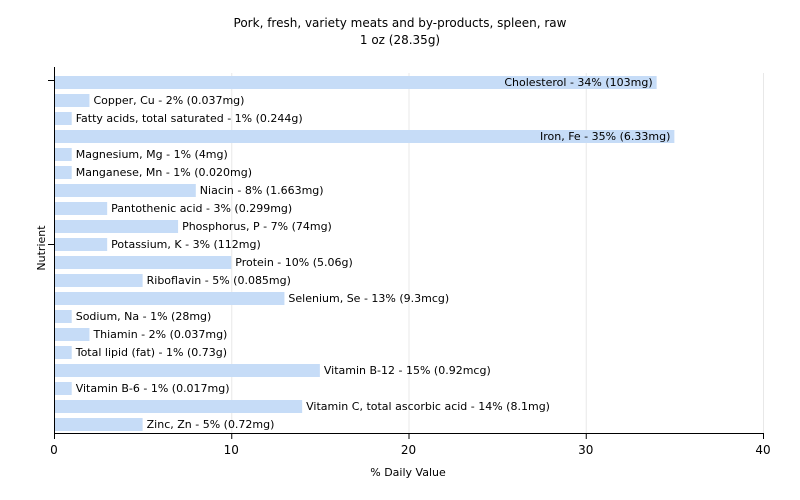  What do you see at coordinates (152, 154) in the screenshot?
I see `bar-label: Magnesium, Mg - 1% (4mg)` at bounding box center [152, 154].